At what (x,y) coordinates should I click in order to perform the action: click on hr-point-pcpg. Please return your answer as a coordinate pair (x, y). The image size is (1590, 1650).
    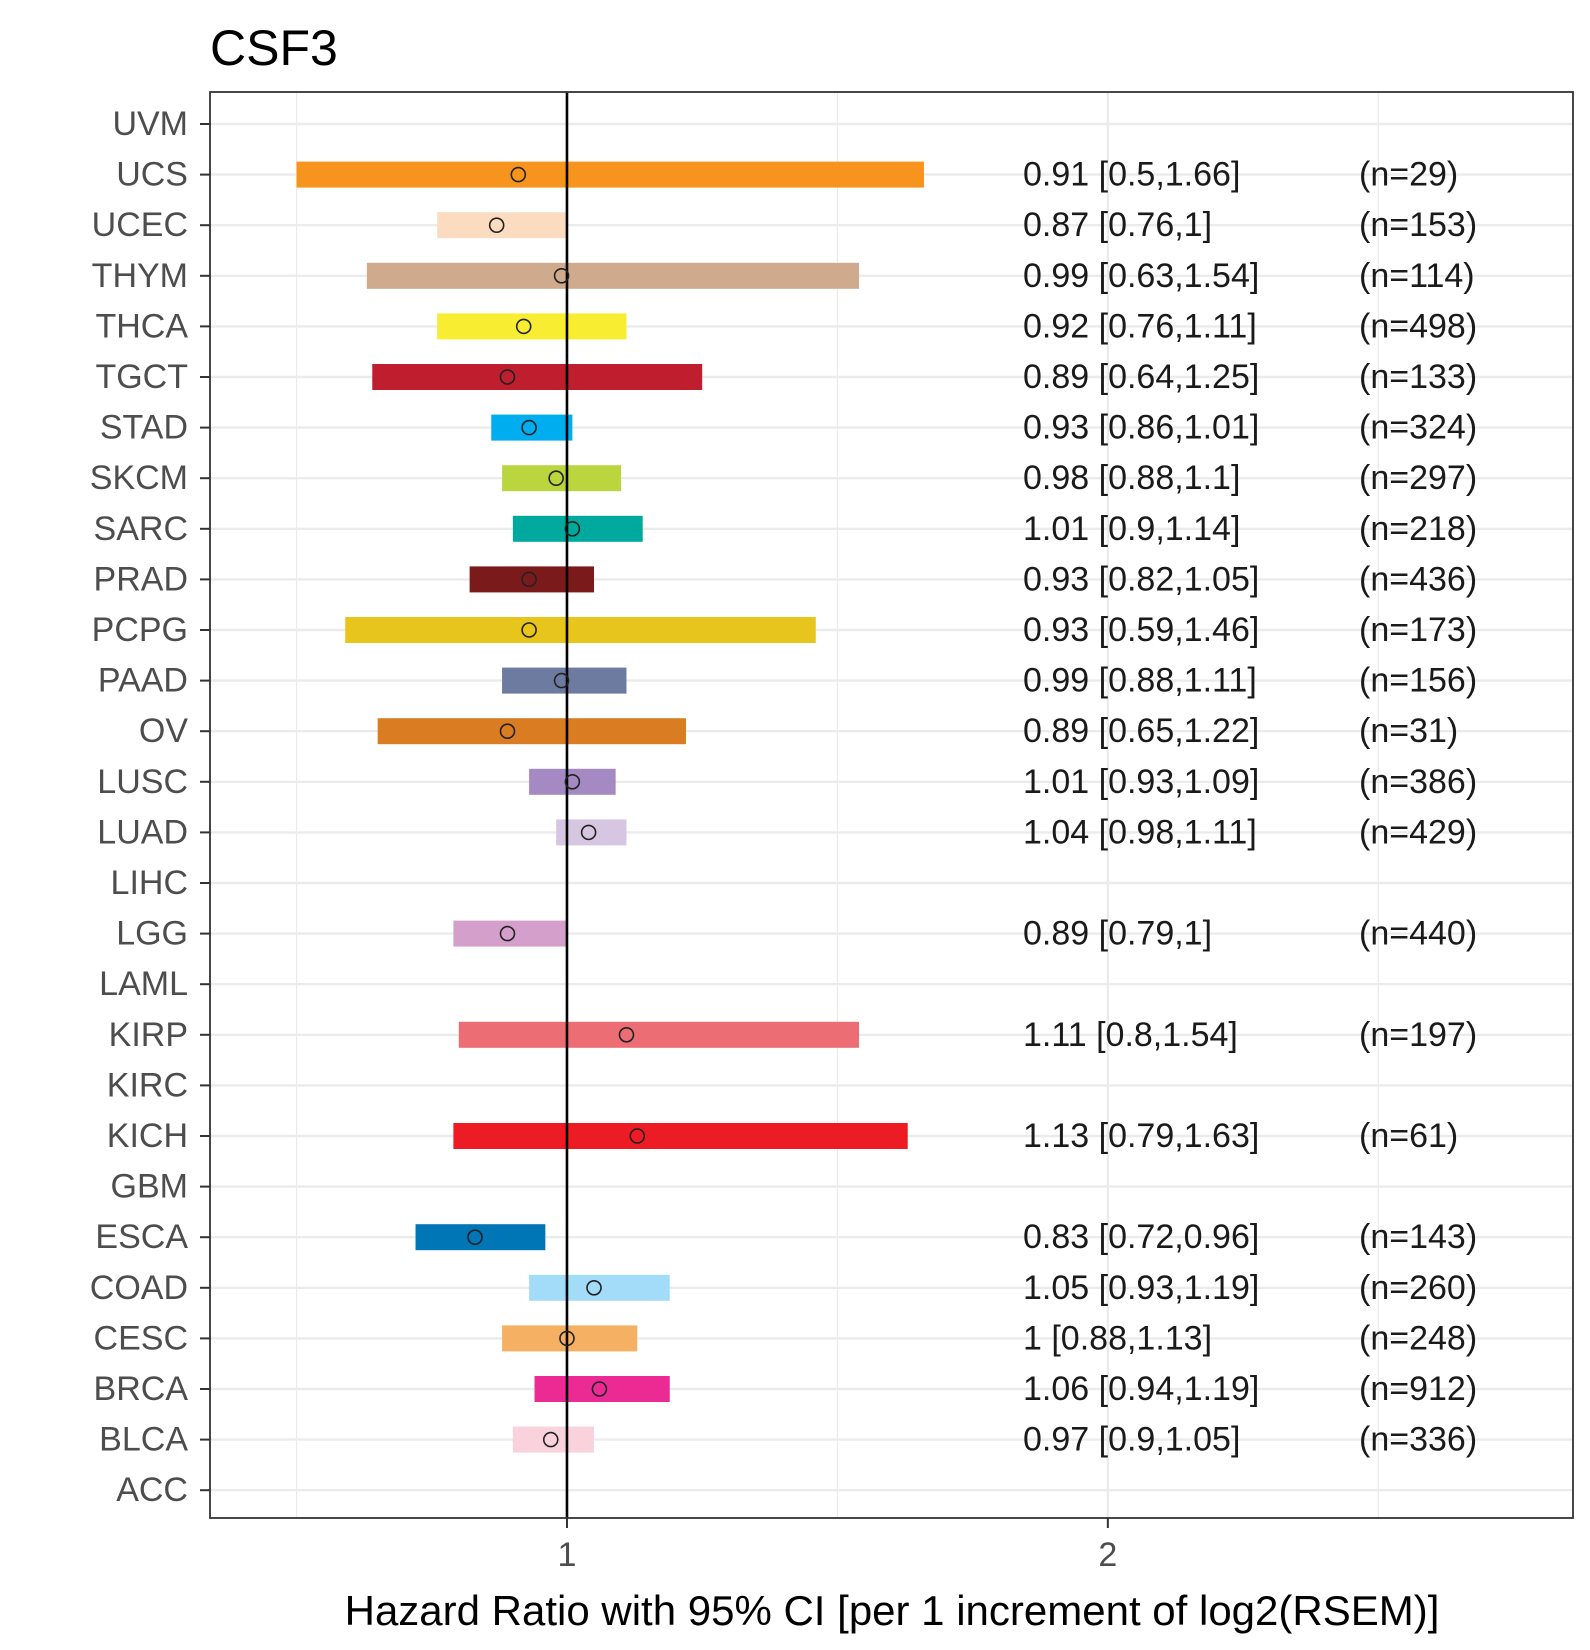
    Looking at the image, I should click on (529, 630).